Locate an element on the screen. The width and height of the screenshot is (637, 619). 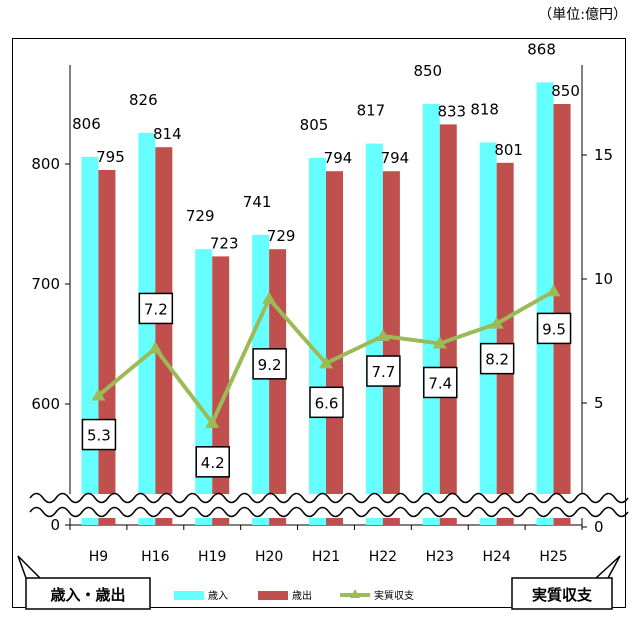
bar-value-label: 817 is located at coordinates (371, 111).